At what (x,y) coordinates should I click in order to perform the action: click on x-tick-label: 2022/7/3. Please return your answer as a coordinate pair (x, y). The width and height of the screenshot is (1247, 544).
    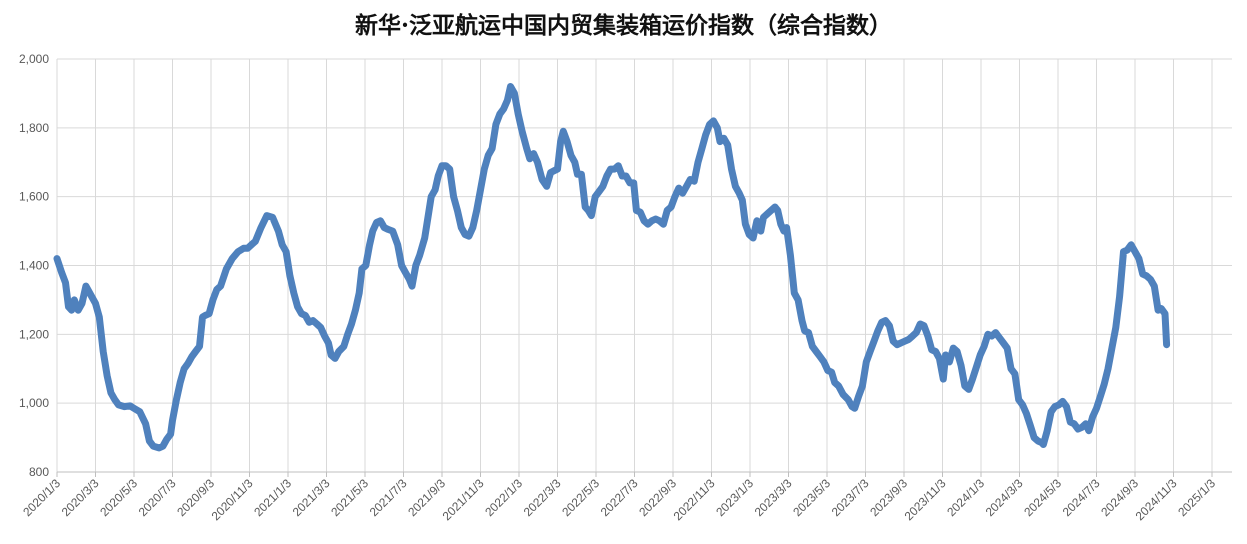
    Looking at the image, I should click on (619, 497).